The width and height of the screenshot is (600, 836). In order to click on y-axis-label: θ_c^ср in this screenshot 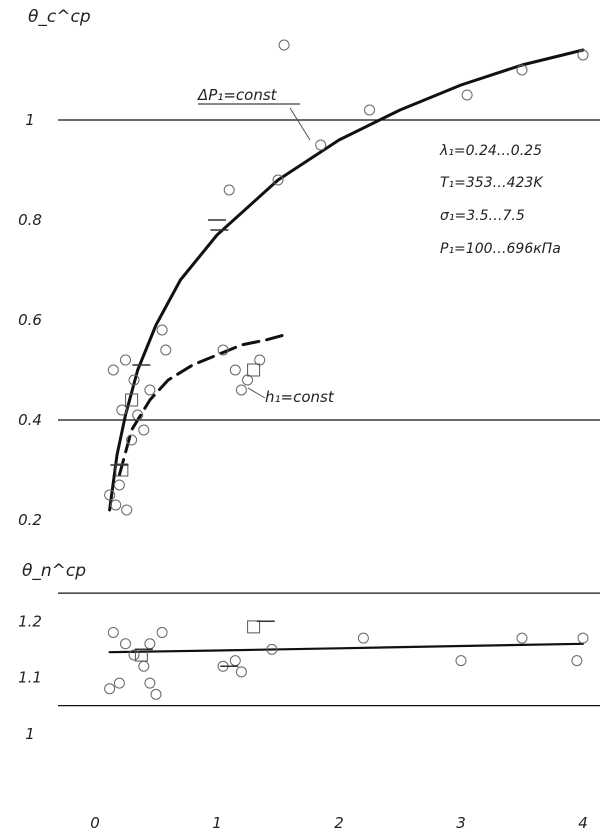, I will do `click(59, 17)`.